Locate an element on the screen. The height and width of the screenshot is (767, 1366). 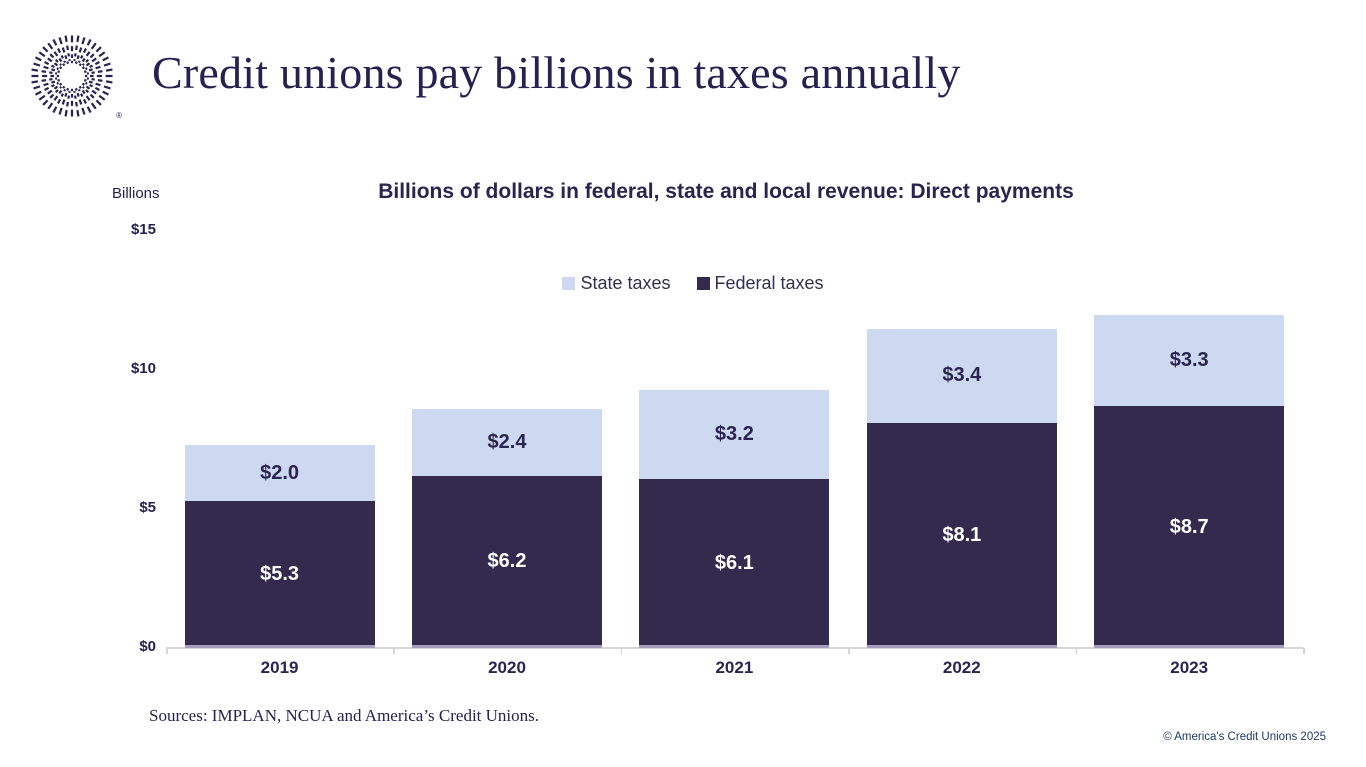
bar-value-label: $2.0 is located at coordinates (280, 472).